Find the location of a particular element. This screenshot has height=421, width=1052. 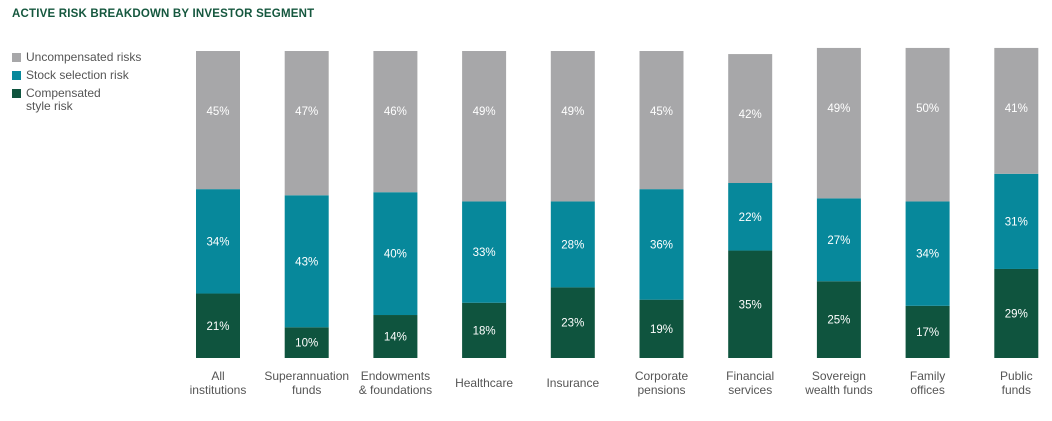

category-label: Family offices is located at coordinates (927, 383).